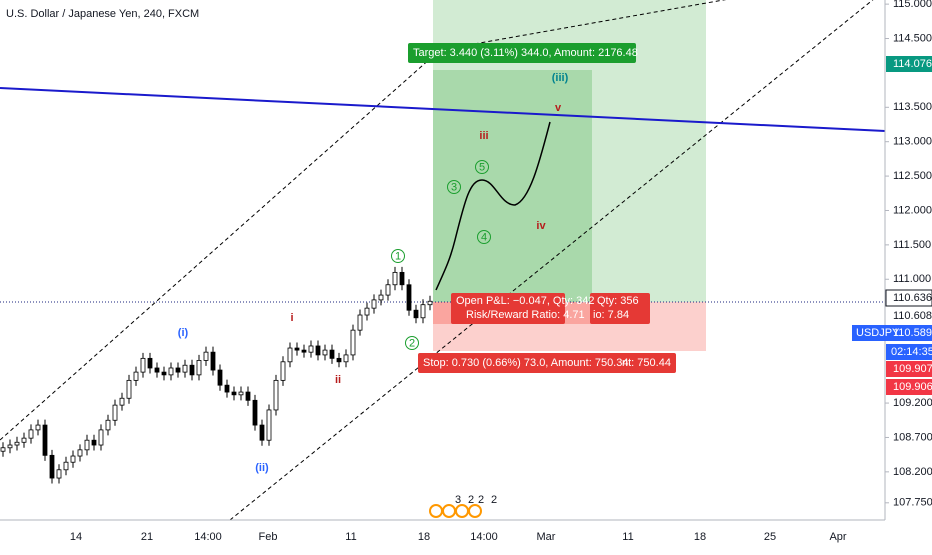 The width and height of the screenshot is (932, 555). I want to click on price-tag-label: 109.907, so click(912, 369).